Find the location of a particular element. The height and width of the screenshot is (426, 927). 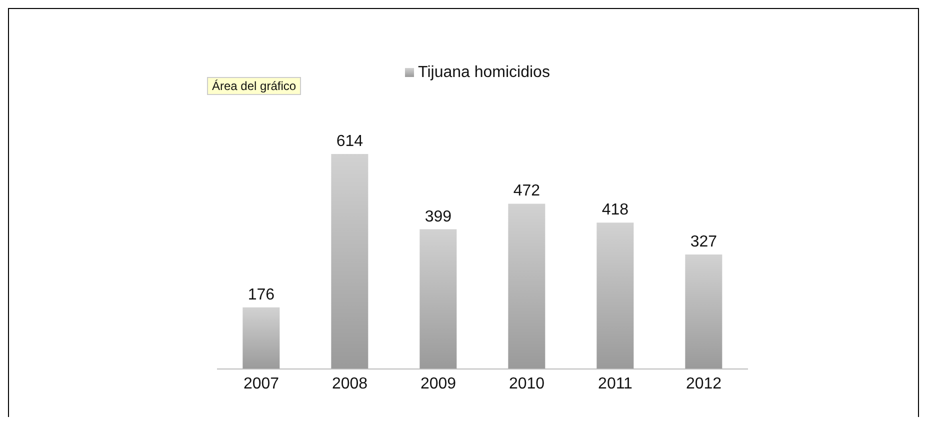

data-label: 418 is located at coordinates (615, 210).